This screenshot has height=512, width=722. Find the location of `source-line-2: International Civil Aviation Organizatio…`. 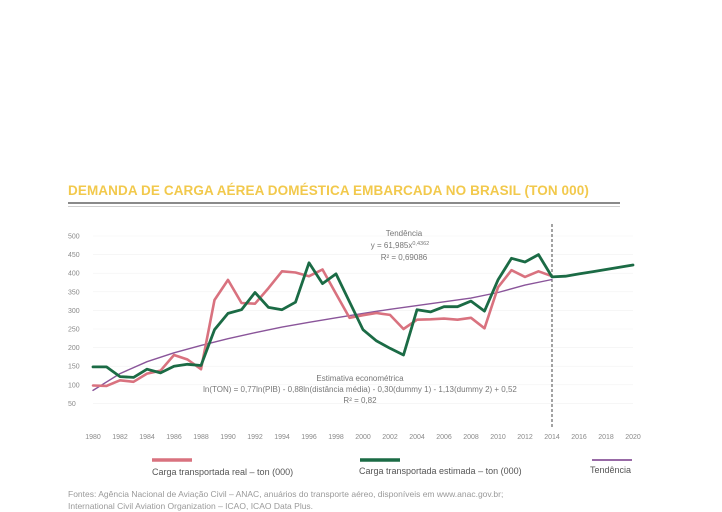

source-line-2: International Civil Aviation Organizatio… is located at coordinates (191, 506).